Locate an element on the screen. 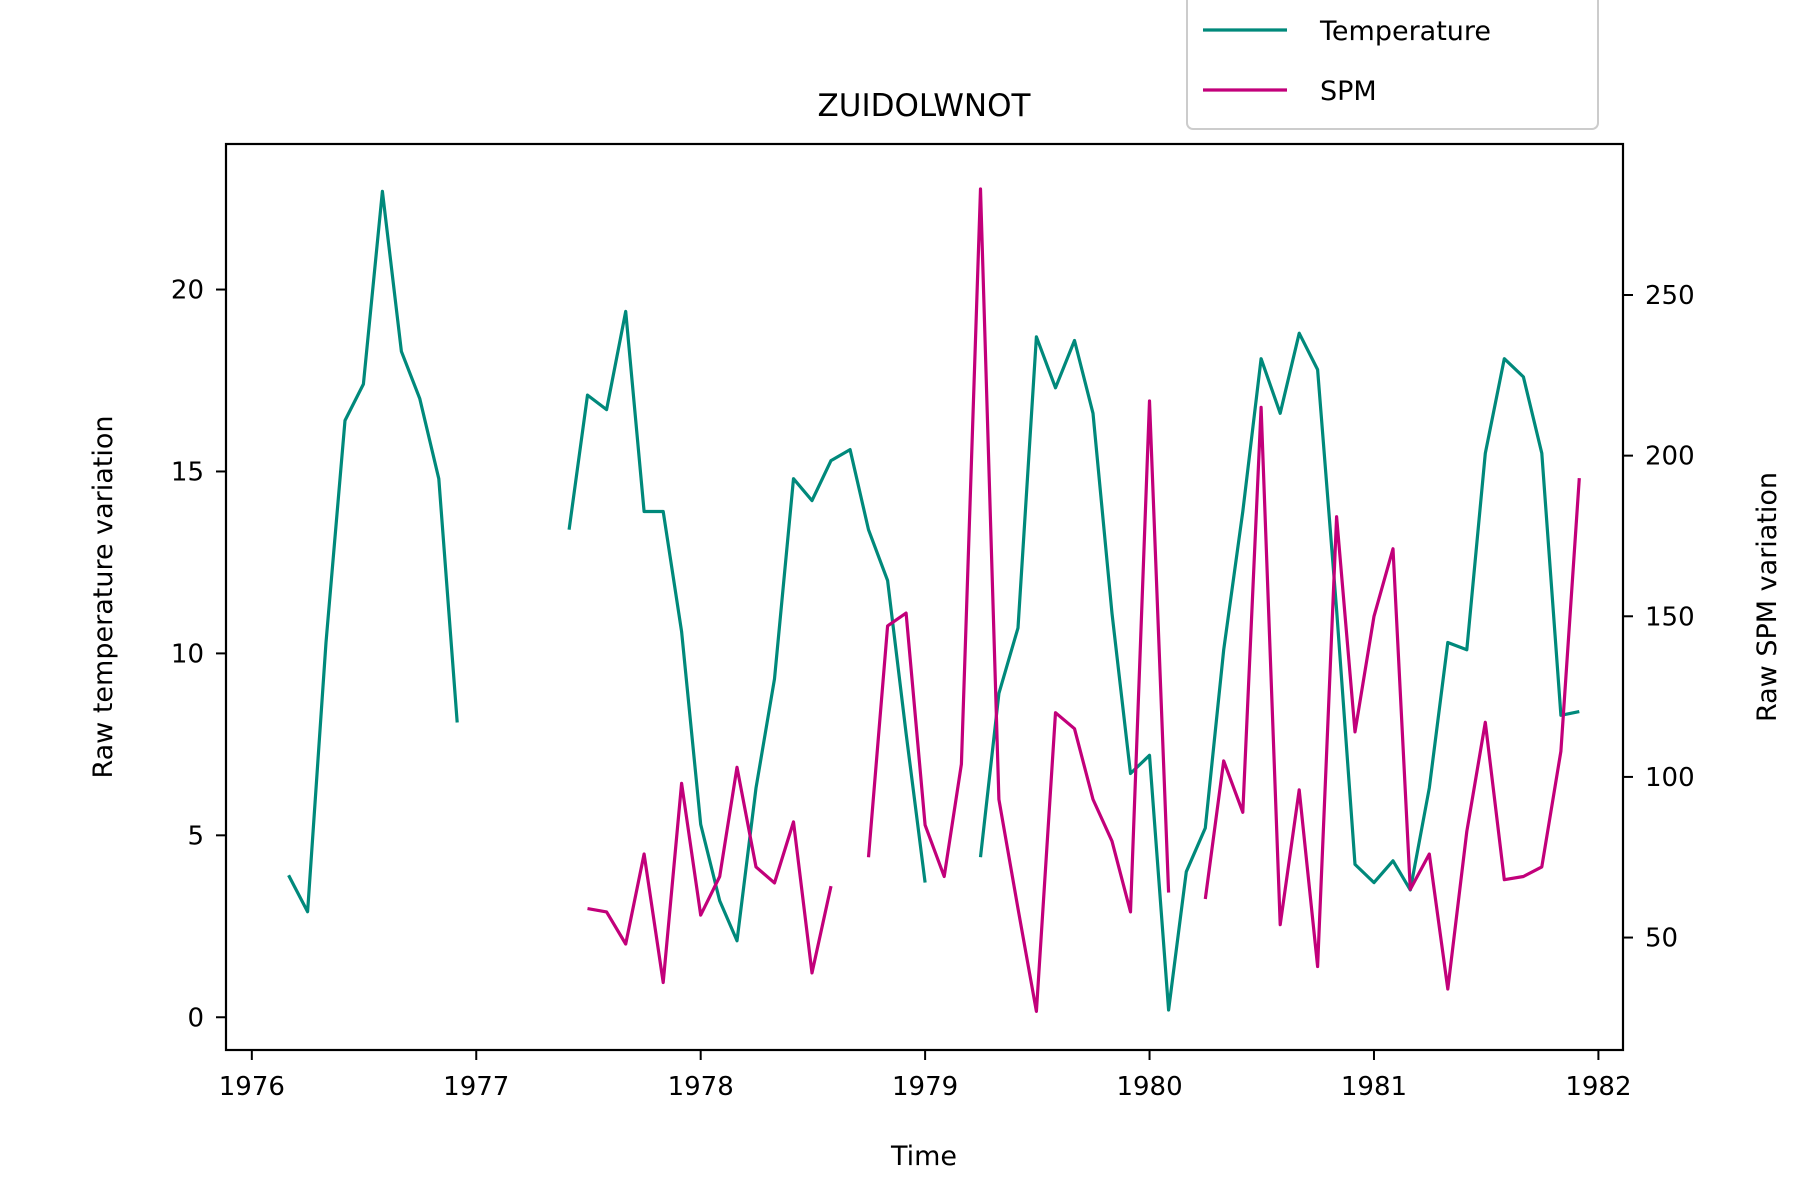  legend-label-temperature: Temperature is located at coordinates (1405, 31).